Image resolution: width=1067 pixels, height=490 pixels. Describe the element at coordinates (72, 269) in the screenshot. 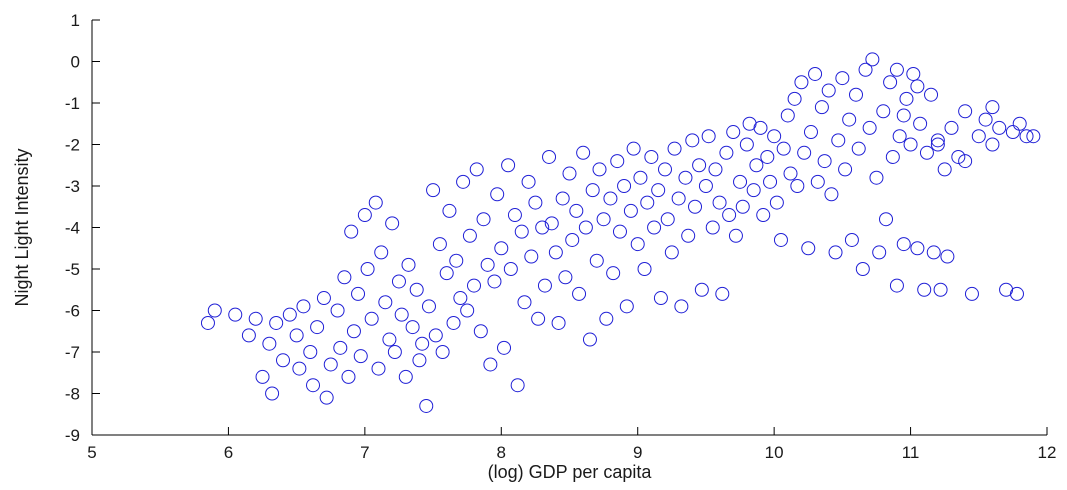

I see `y-tick-label: -5` at that location.